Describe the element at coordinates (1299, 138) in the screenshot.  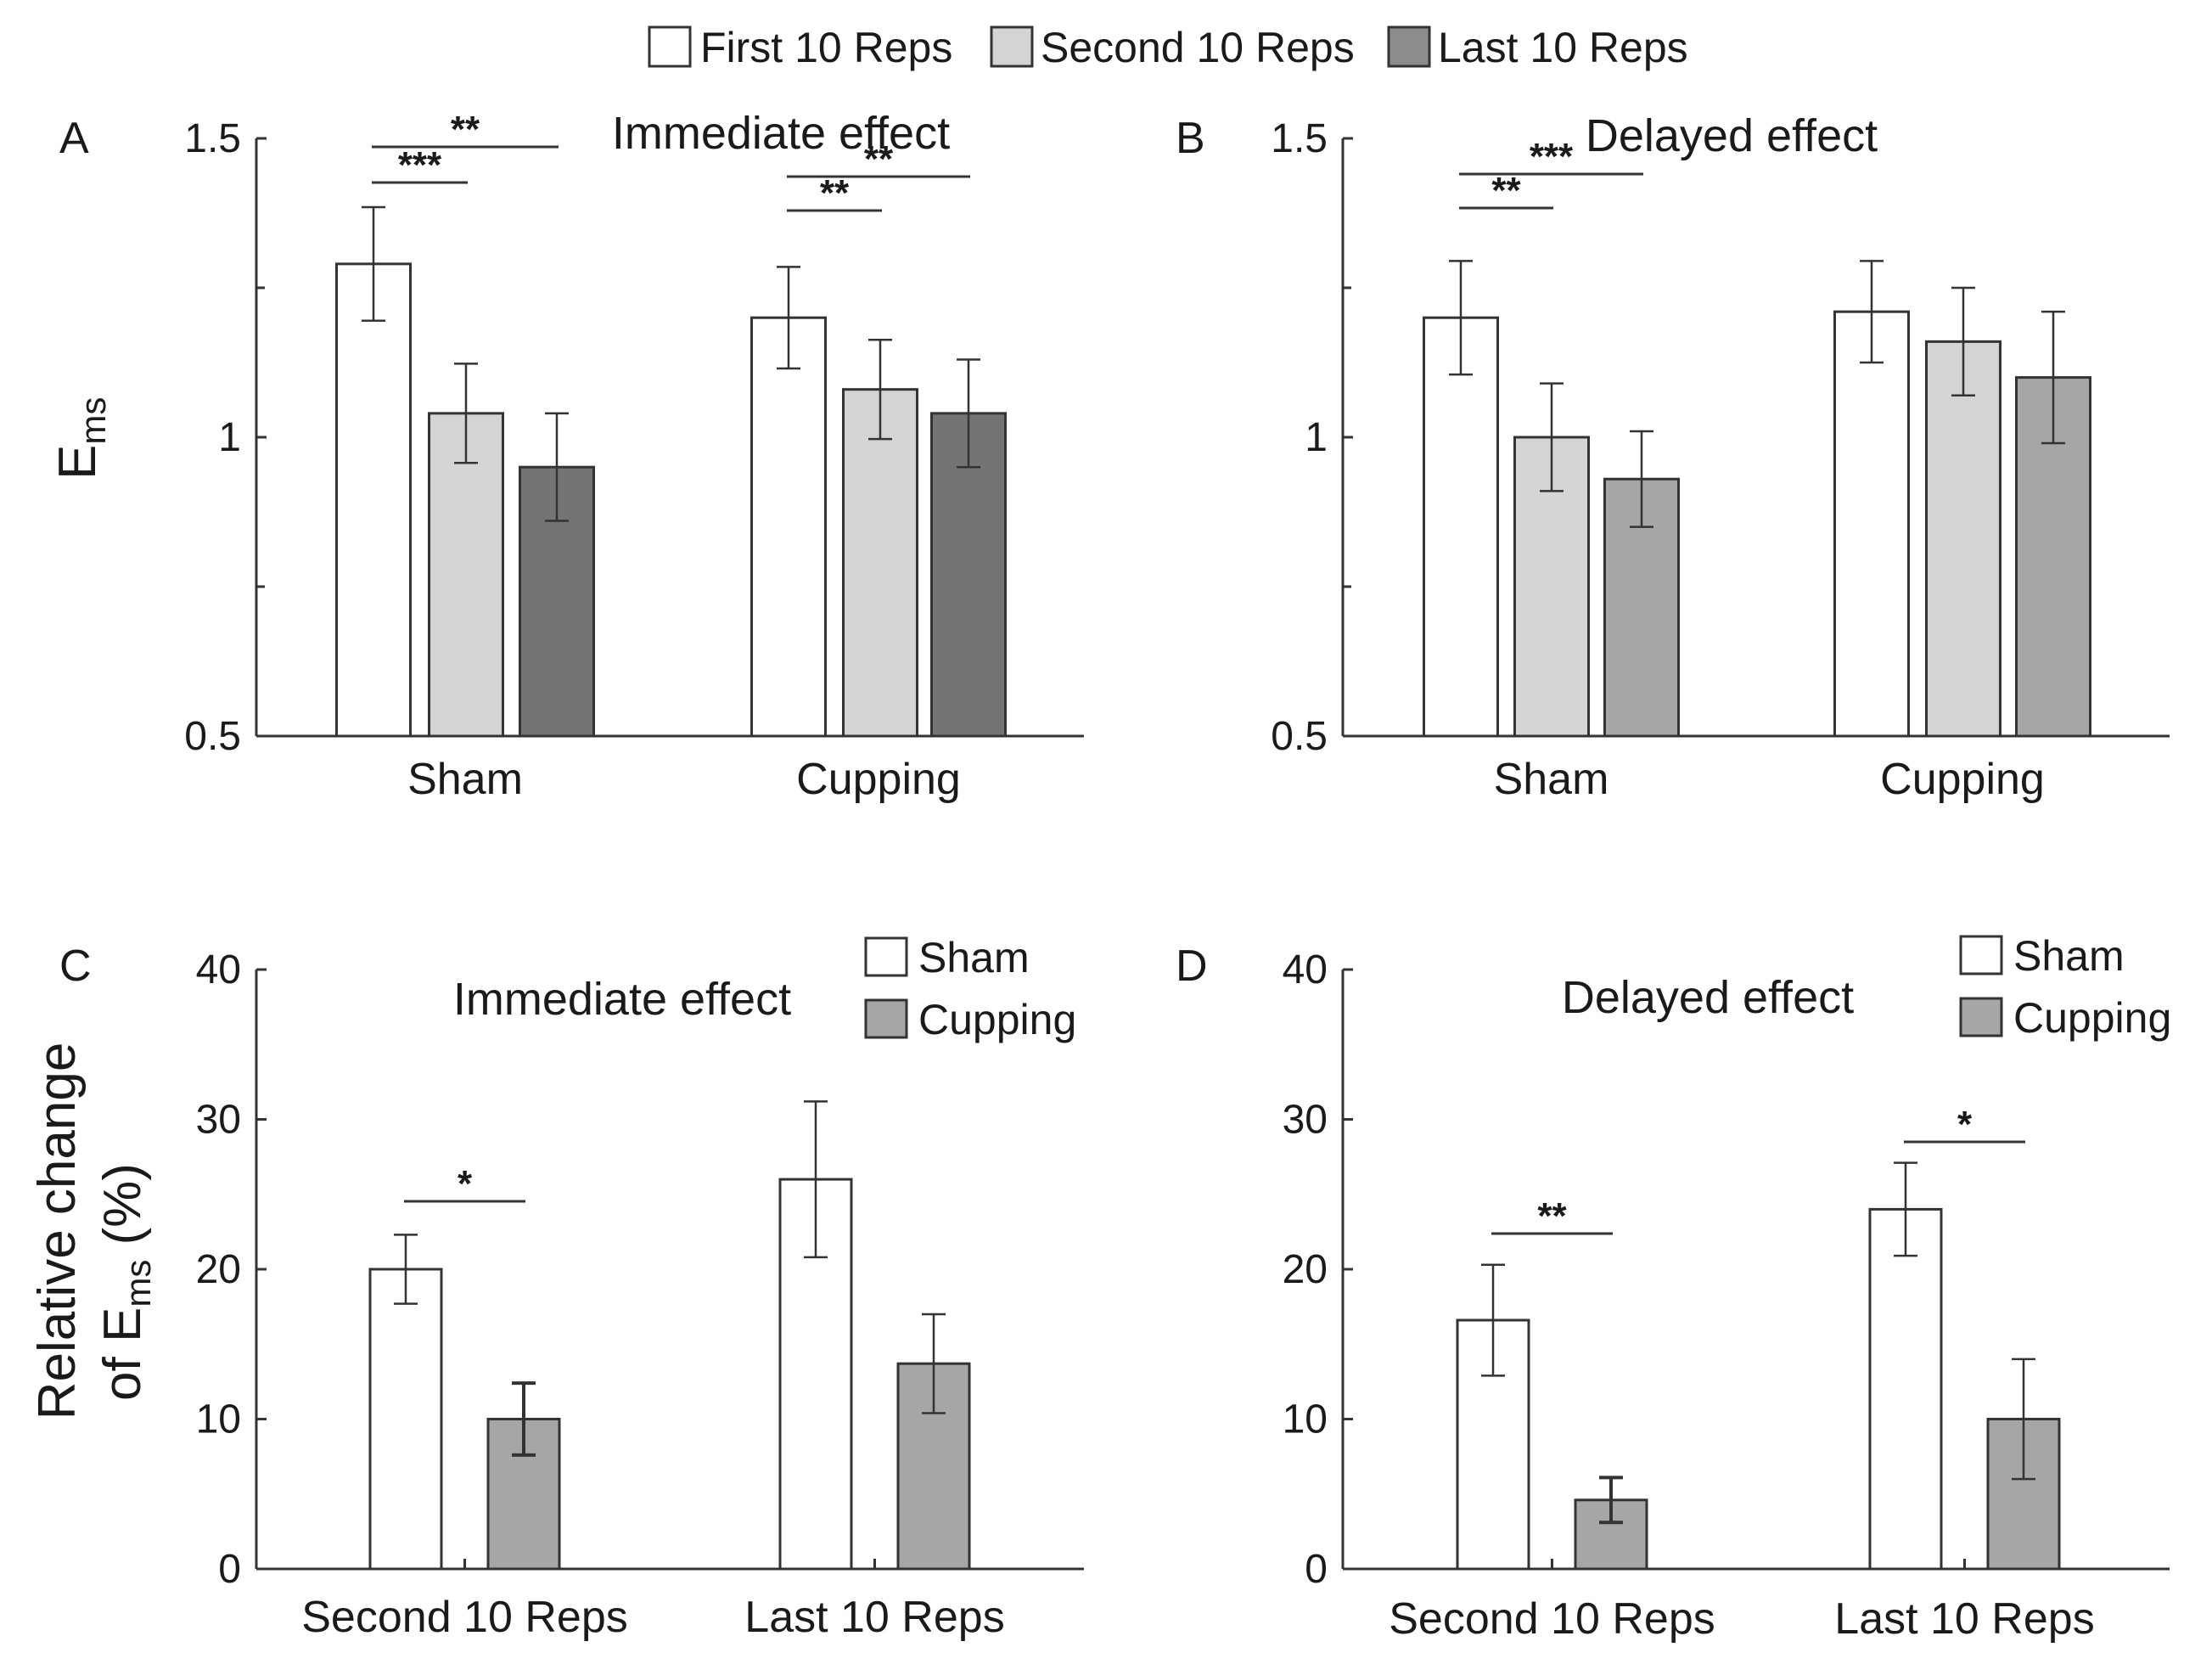
I see `panel-b-ytick-label: 1.5` at that location.